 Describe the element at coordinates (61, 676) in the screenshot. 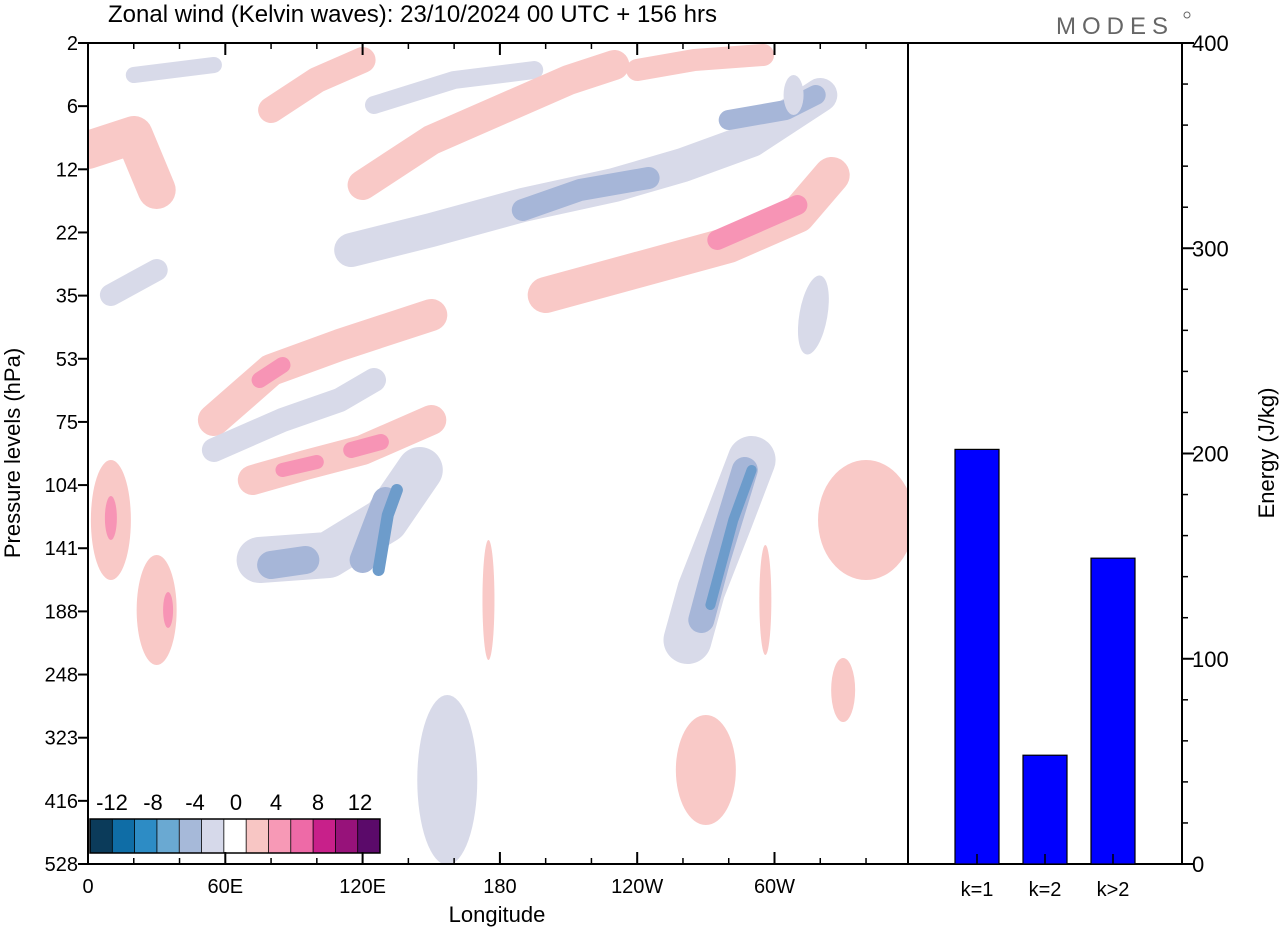

I see `y-tick-label: 248` at that location.